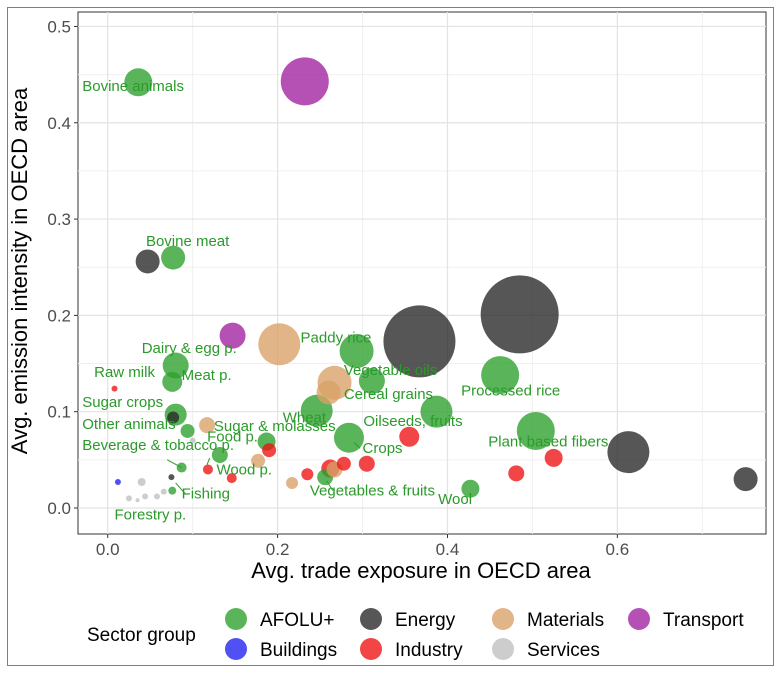 This screenshot has height=675, width=783. I want to click on point-label: Meat p., so click(207, 375).